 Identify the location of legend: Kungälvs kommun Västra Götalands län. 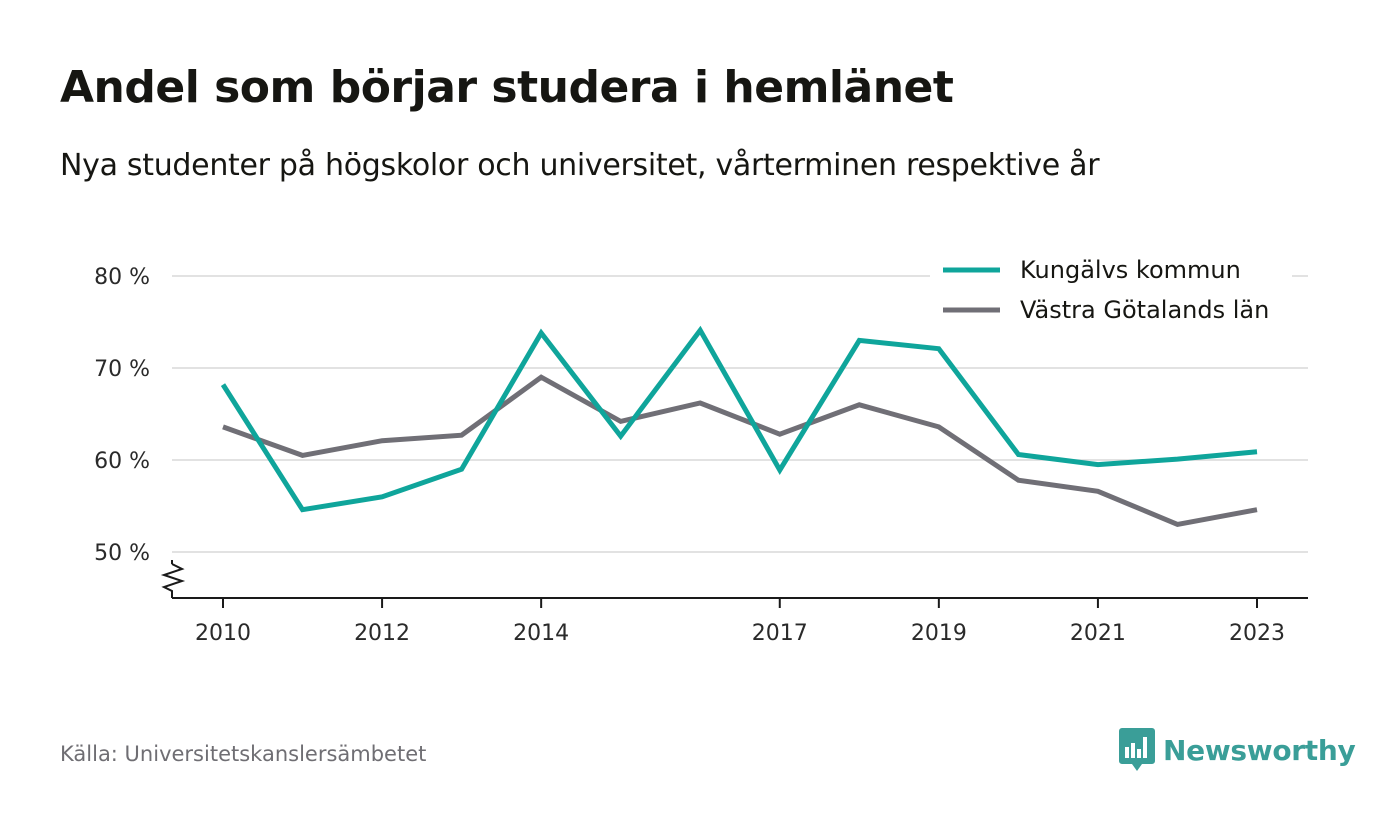
(1111, 293).